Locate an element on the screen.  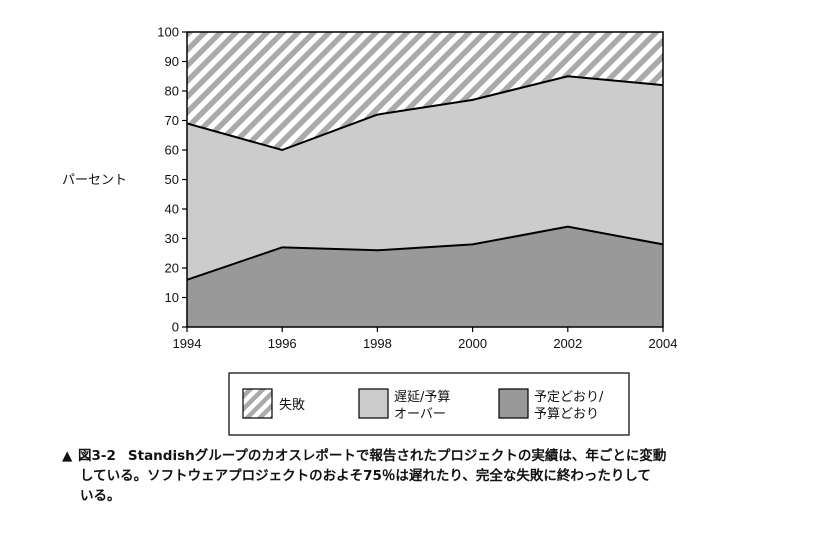
legend-label: 失敗 is located at coordinates (292, 405).